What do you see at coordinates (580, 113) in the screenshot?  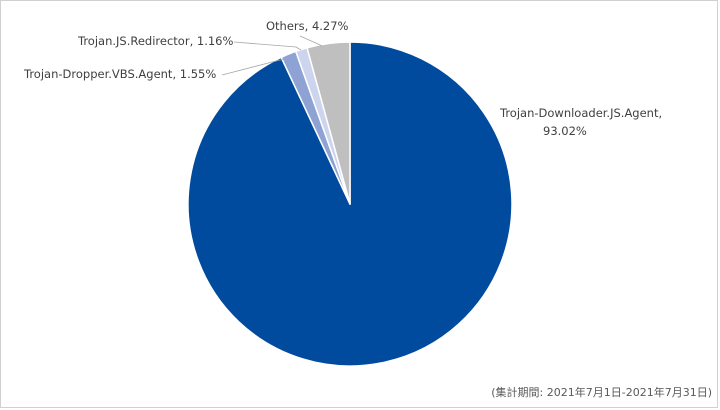 I see `label-downloader-name: Trojan-Downloader.JS.Agent,` at bounding box center [580, 113].